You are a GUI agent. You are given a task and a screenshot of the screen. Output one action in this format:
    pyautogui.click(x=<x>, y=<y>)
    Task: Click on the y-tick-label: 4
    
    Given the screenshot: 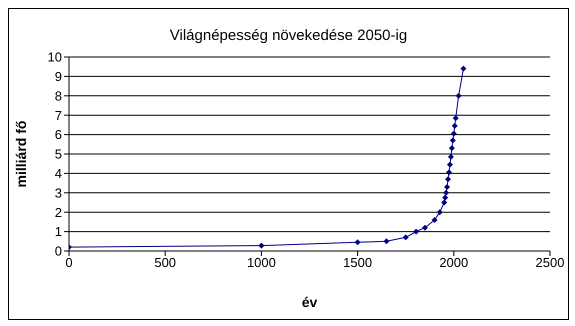 What is the action you would take?
    pyautogui.click(x=58, y=174)
    